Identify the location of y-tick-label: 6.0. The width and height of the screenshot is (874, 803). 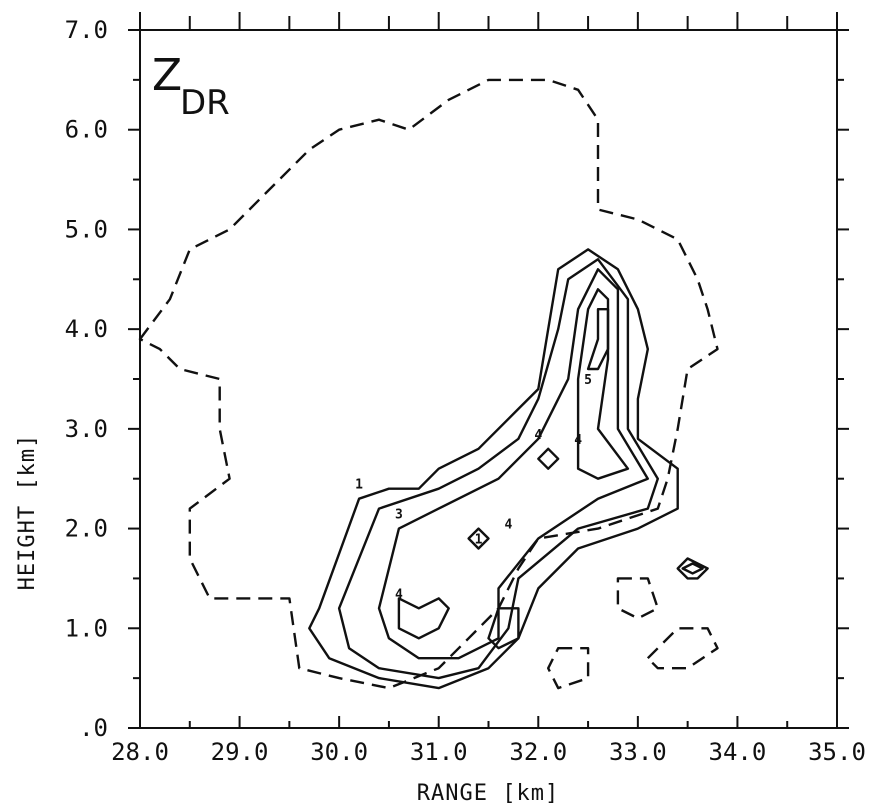
(86, 130).